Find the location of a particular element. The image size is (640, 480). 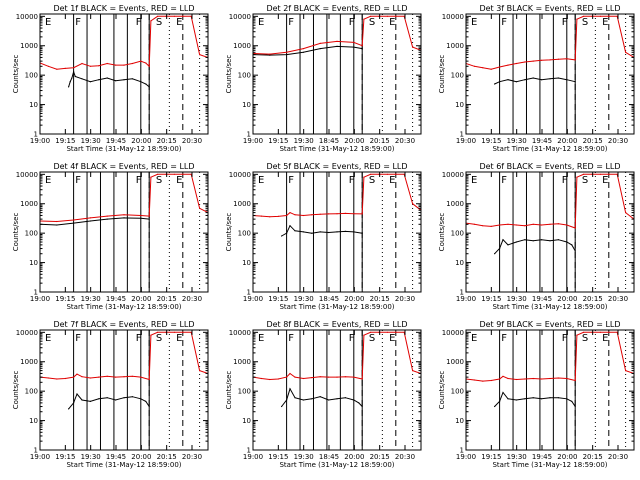

x-tick-label: 18:45 is located at coordinates (329, 141).